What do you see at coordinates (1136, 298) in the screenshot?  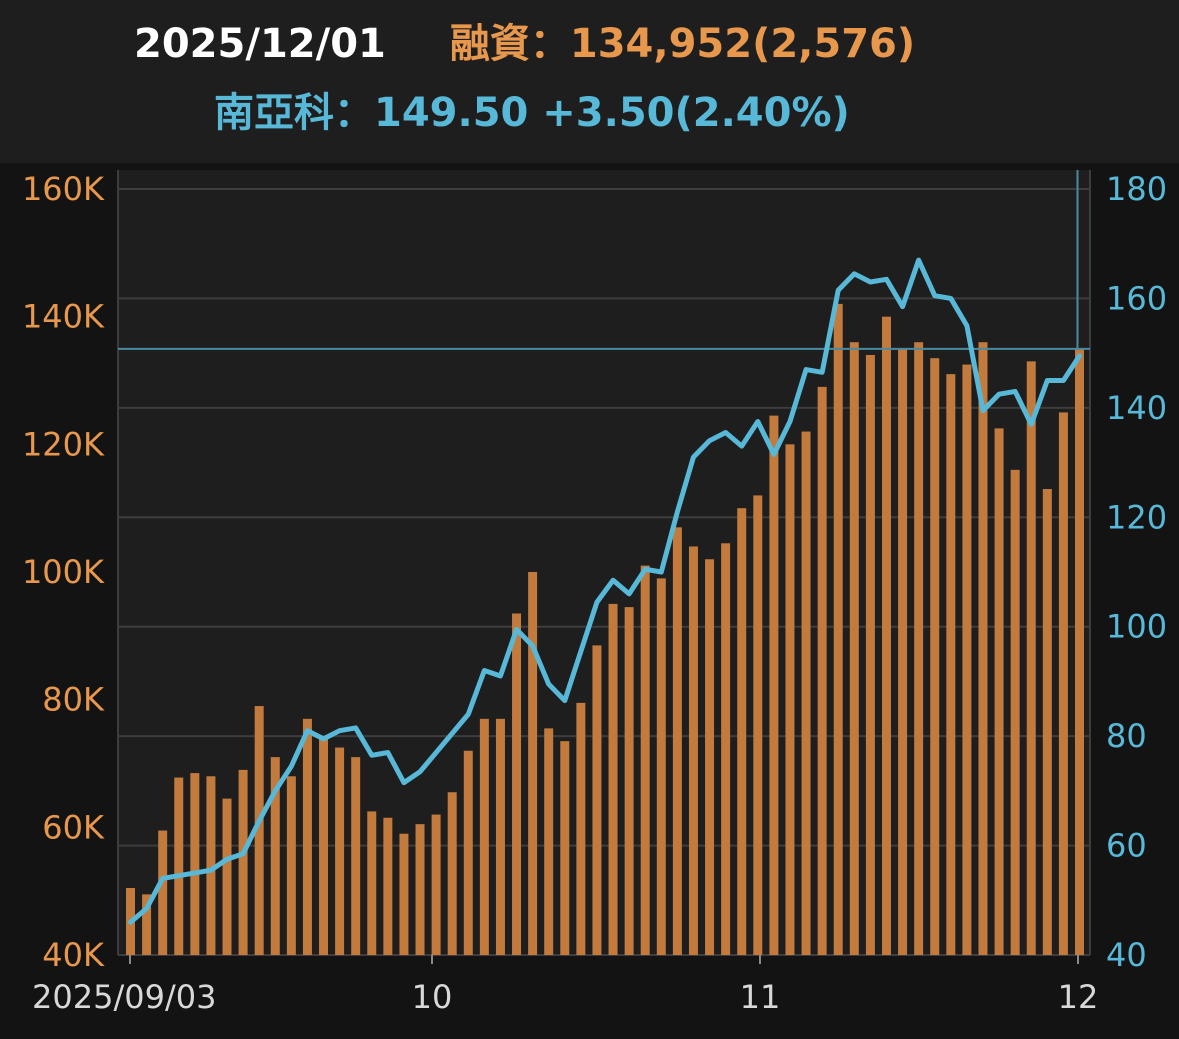 I see `right-tick-label: 160` at bounding box center [1136, 298].